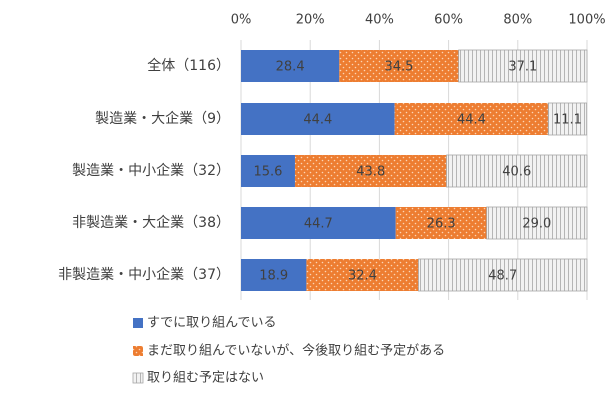 Image resolution: width=616 pixels, height=397 pixels. Describe the element at coordinates (310, 20) in the screenshot. I see `x-tick-label: 20%` at that location.